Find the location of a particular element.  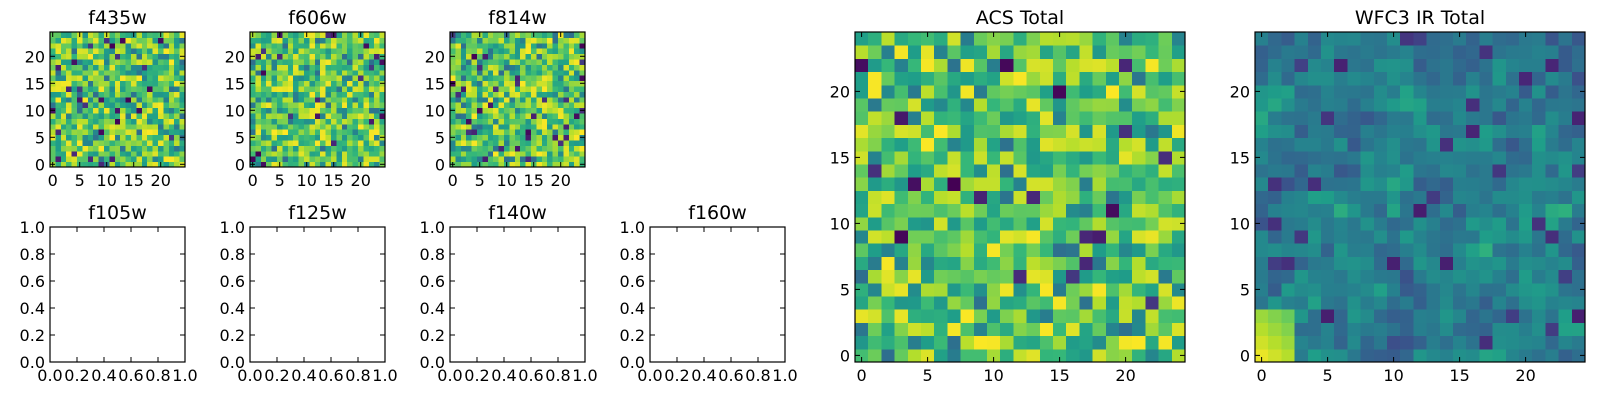

y-tick-label: 0.2 is located at coordinates (32, 335).